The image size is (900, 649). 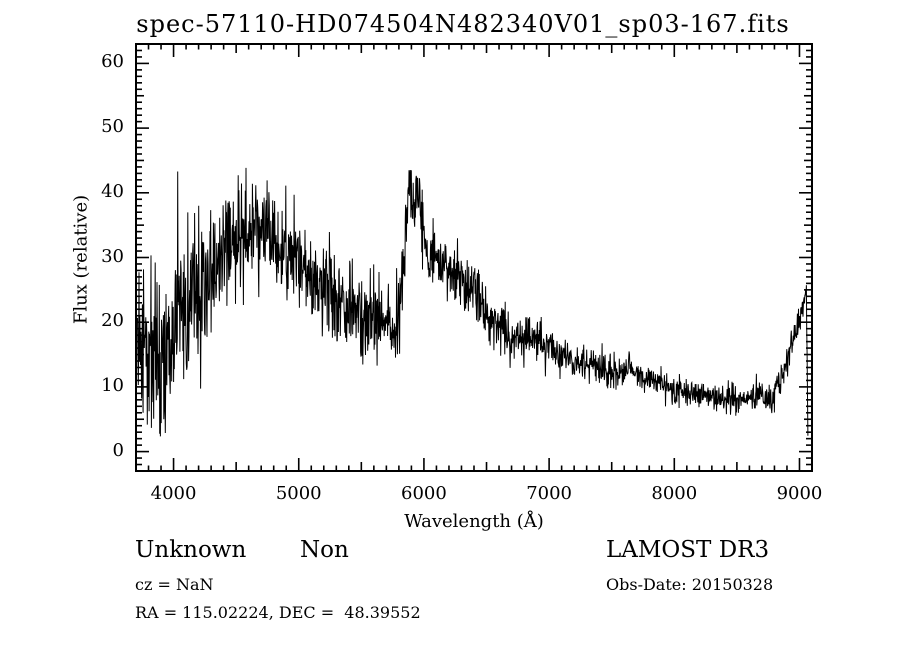 I want to click on x-axis-label: Wavelength (Å), so click(x=474, y=521).